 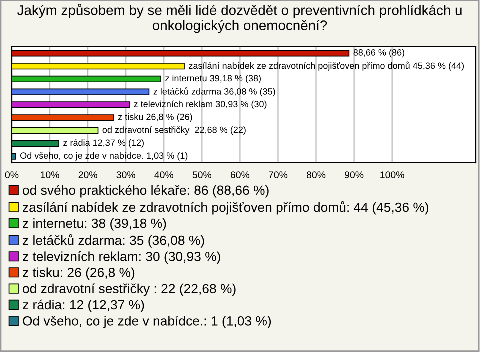 What do you see at coordinates (129, 290) in the screenshot?
I see `legend-label: od zdravotní sestřičky : 22 (22,68 %)` at bounding box center [129, 290].